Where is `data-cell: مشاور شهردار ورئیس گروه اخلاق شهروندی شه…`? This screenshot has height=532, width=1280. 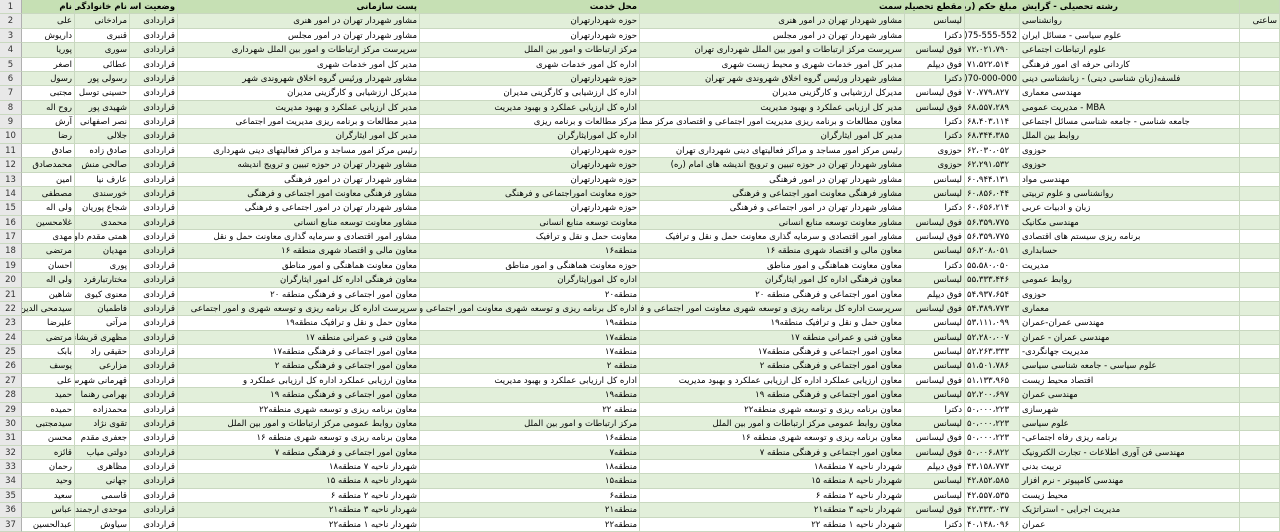 data-cell: مشاور شهردار ورئیس گروه اخلاق شهروندی شه… is located at coordinates (772, 79).